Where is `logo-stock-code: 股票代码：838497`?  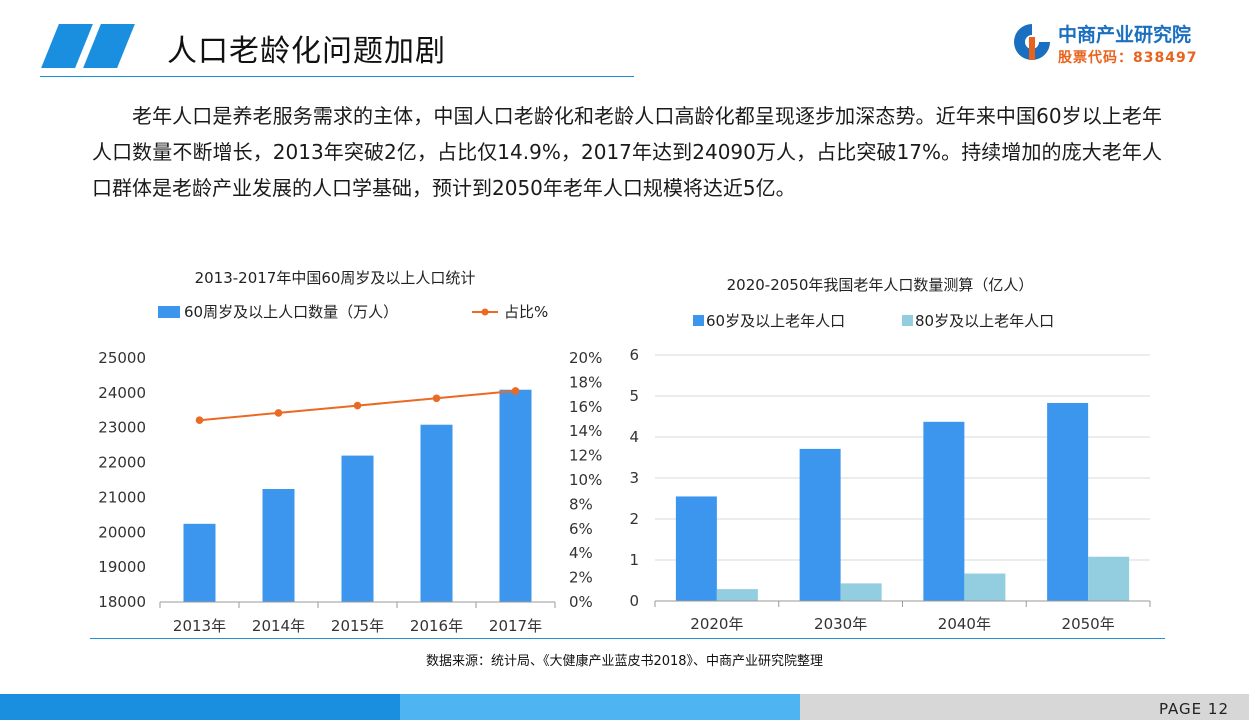 logo-stock-code: 股票代码：838497 is located at coordinates (1128, 58).